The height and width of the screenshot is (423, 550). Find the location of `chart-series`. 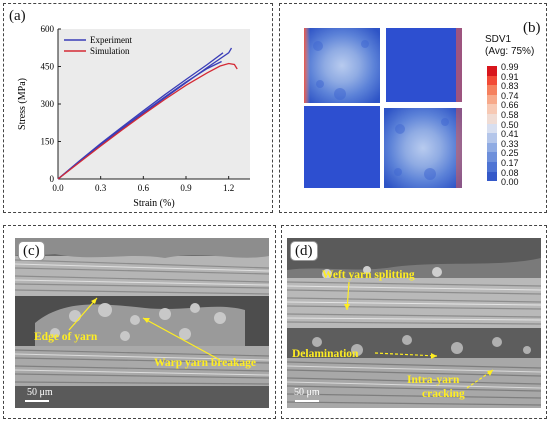

chart-series is located at coordinates (147, 113).